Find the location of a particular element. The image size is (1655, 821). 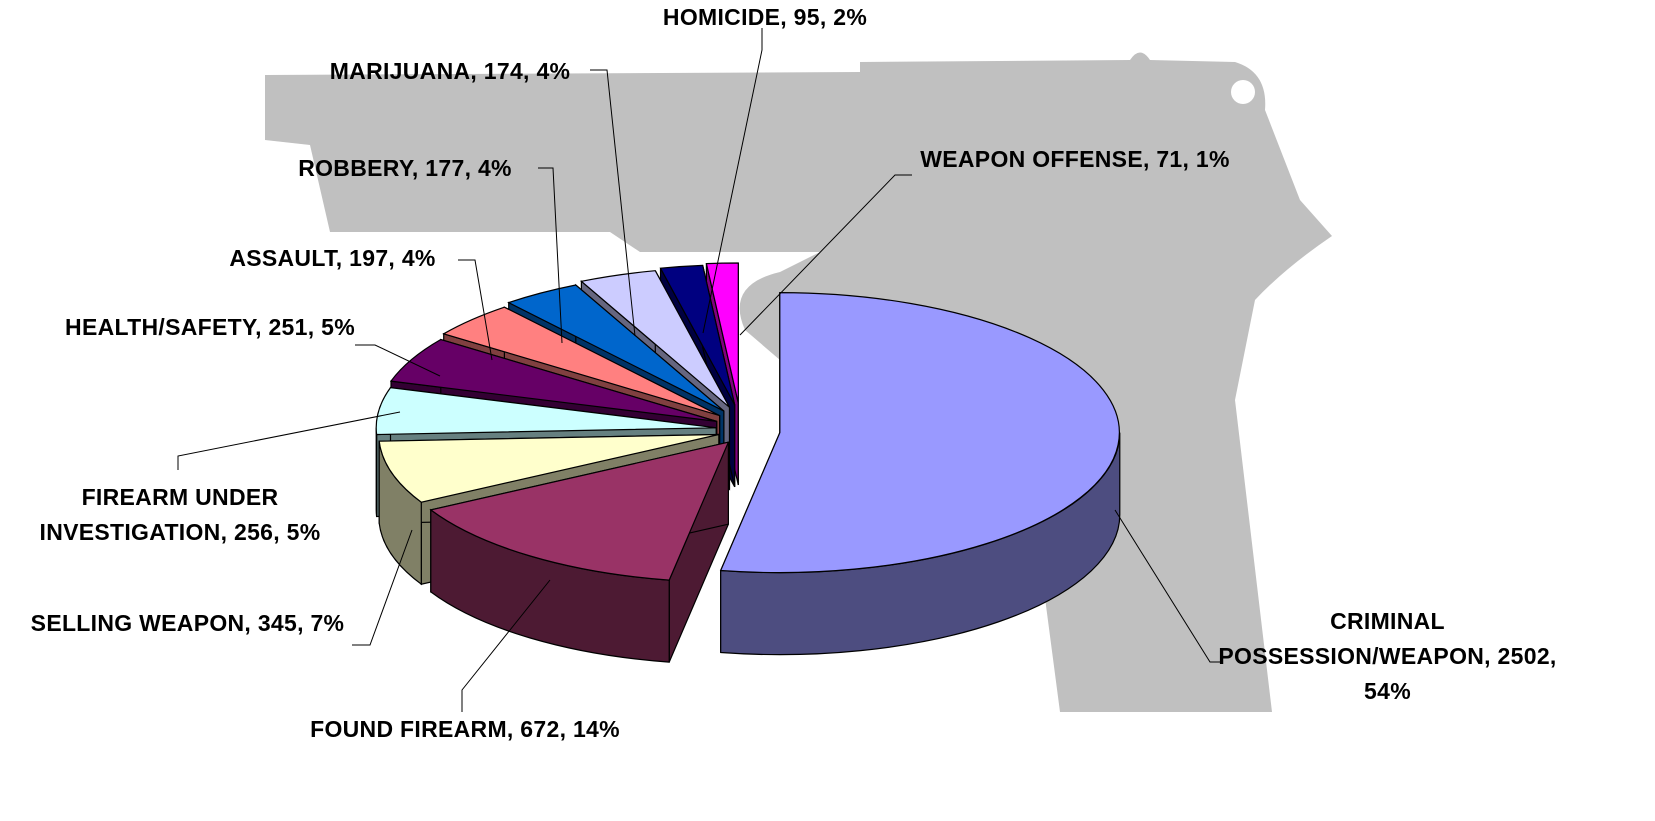

slice-label: CRIMINAL POSSESSION/WEAPON, 2502, 54% is located at coordinates (1387, 656).